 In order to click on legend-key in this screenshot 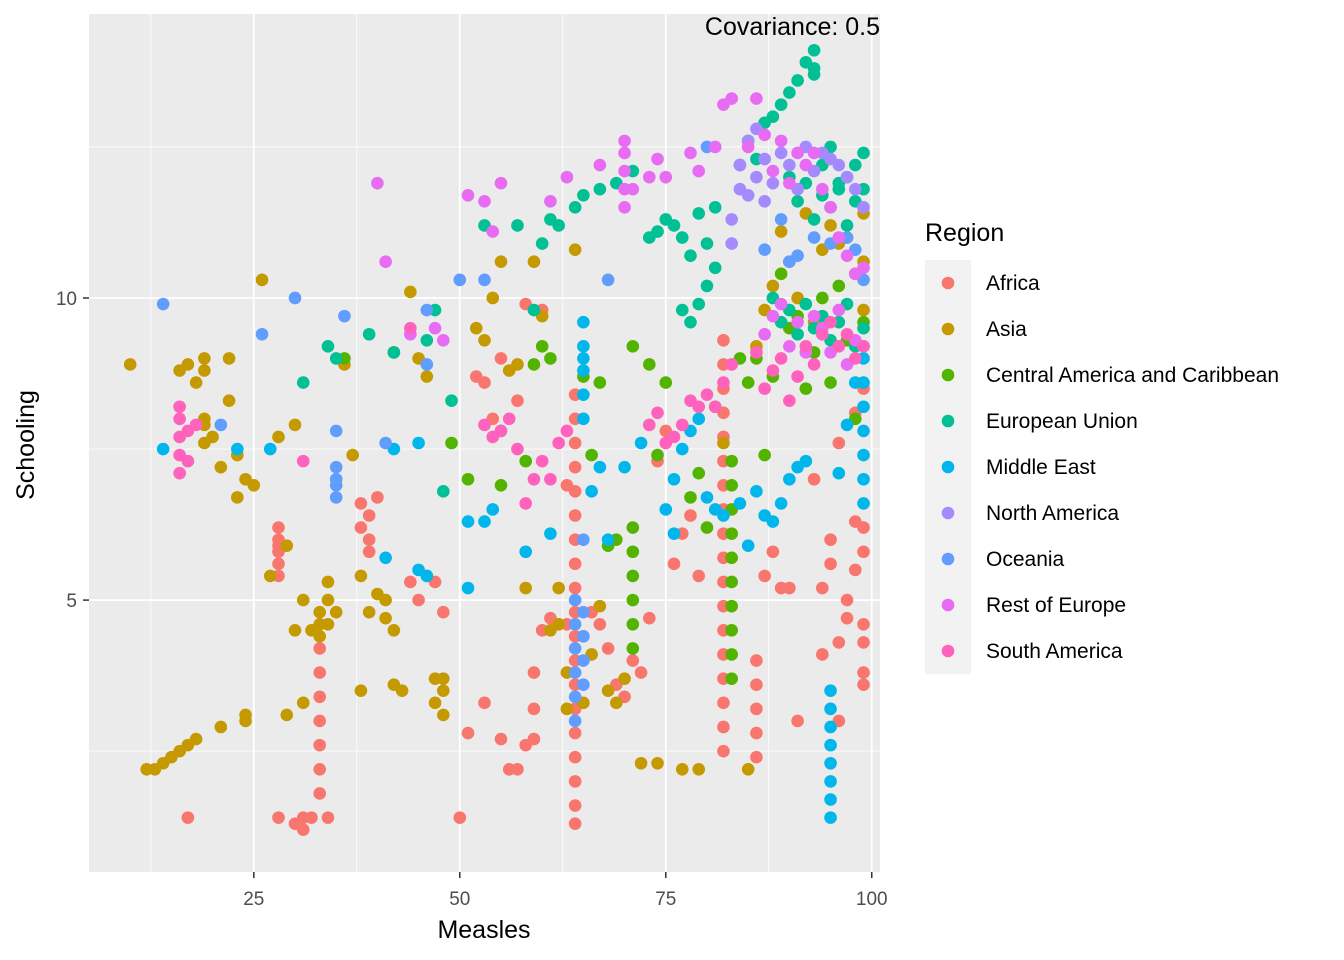, I will do `click(948, 375)`.